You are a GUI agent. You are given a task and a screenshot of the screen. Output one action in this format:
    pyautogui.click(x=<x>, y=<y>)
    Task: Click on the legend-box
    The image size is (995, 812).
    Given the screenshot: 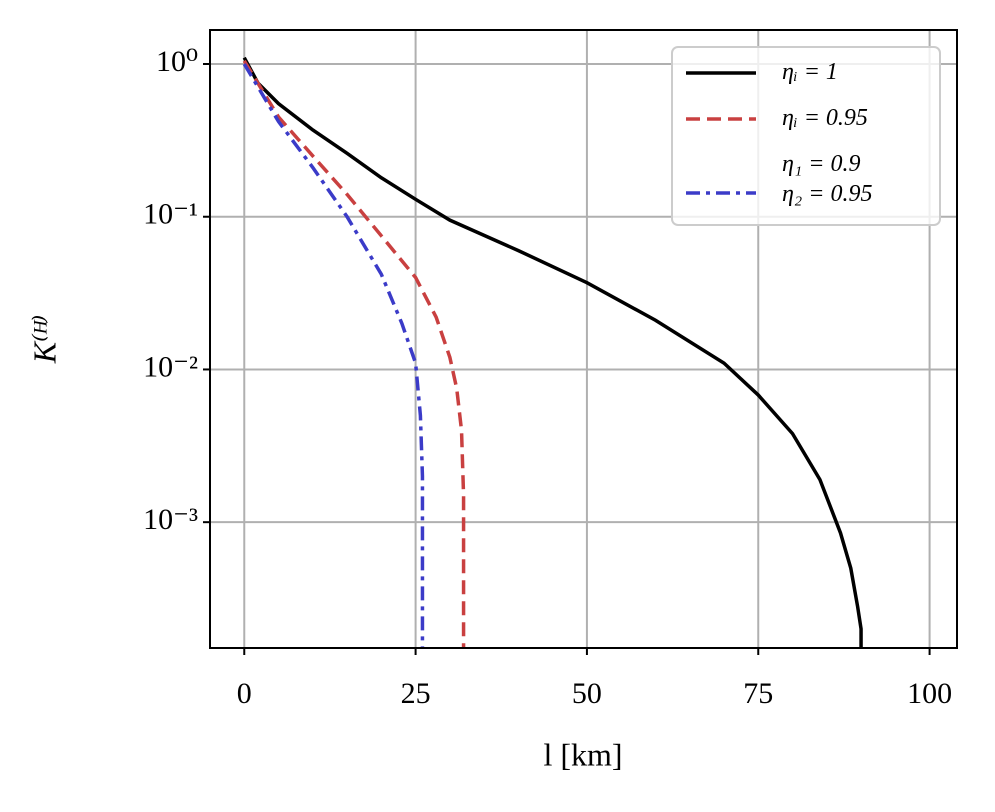 What is the action you would take?
    pyautogui.click(x=806, y=136)
    